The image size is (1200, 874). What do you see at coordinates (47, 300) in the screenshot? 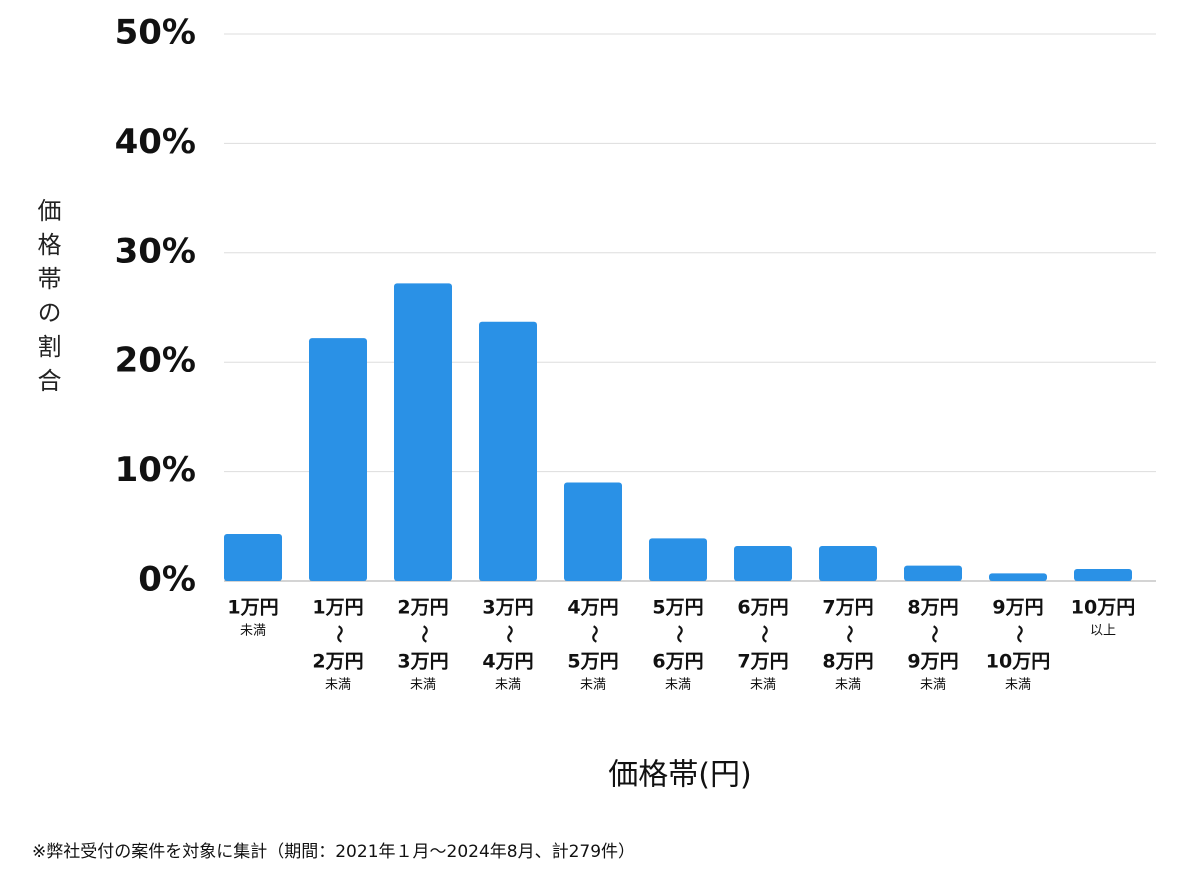
I see `y-axis-title: 価格帯の割合` at bounding box center [47, 300].